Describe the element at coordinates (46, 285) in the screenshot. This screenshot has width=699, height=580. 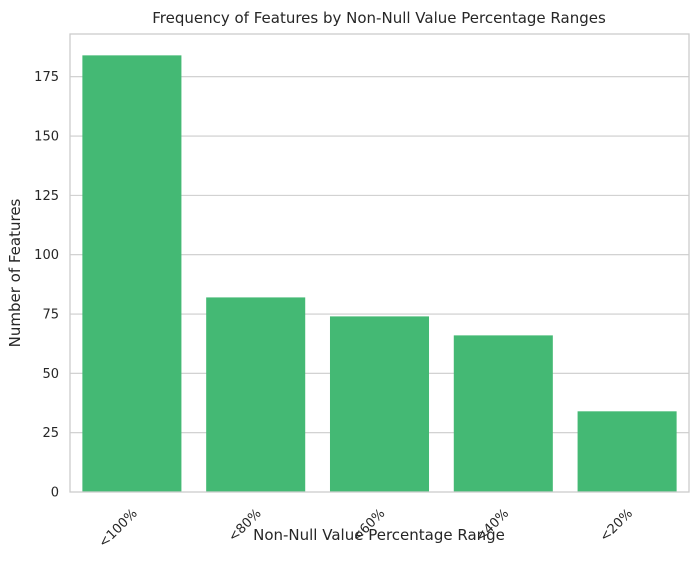
I see `y-tick-labels: 0 25 50 75 100 125 150 175` at that location.